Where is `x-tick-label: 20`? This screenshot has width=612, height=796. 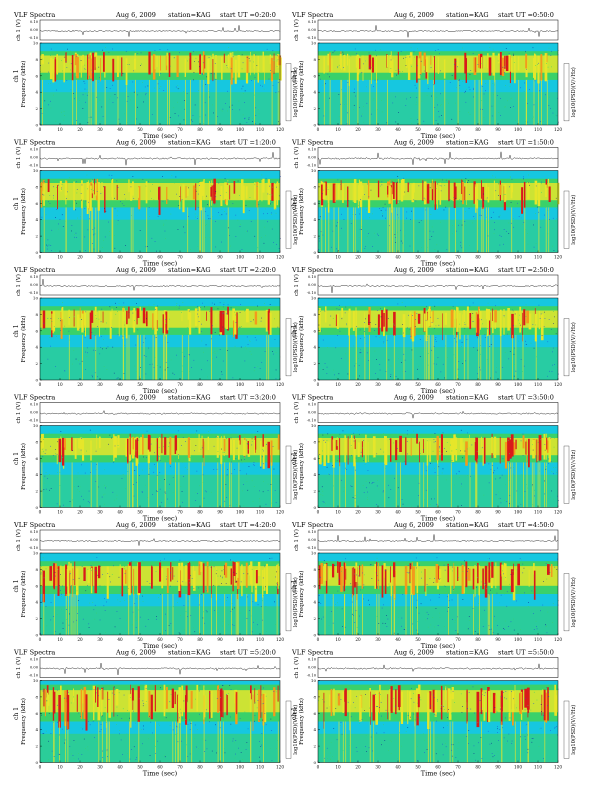
x-tick-label: 20 is located at coordinates (80, 639).